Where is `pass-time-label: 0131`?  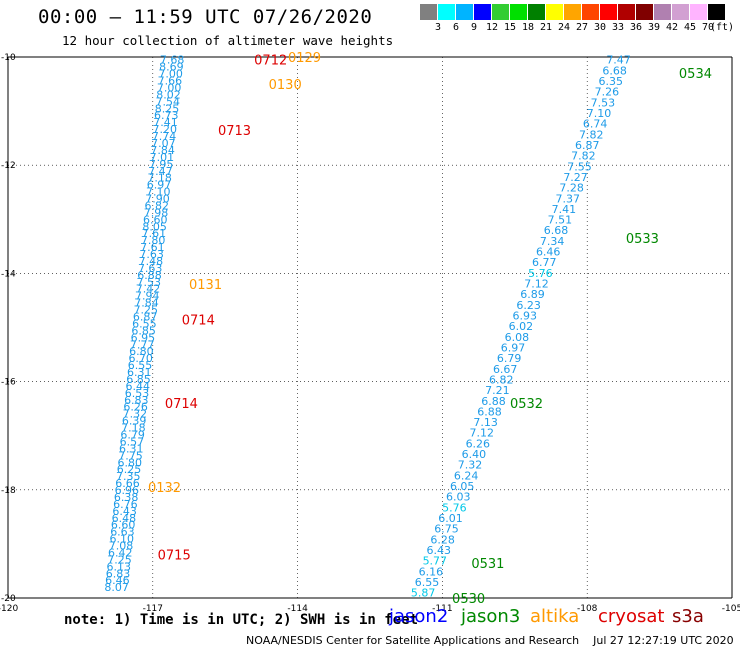 pass-time-label: 0131 is located at coordinates (205, 285).